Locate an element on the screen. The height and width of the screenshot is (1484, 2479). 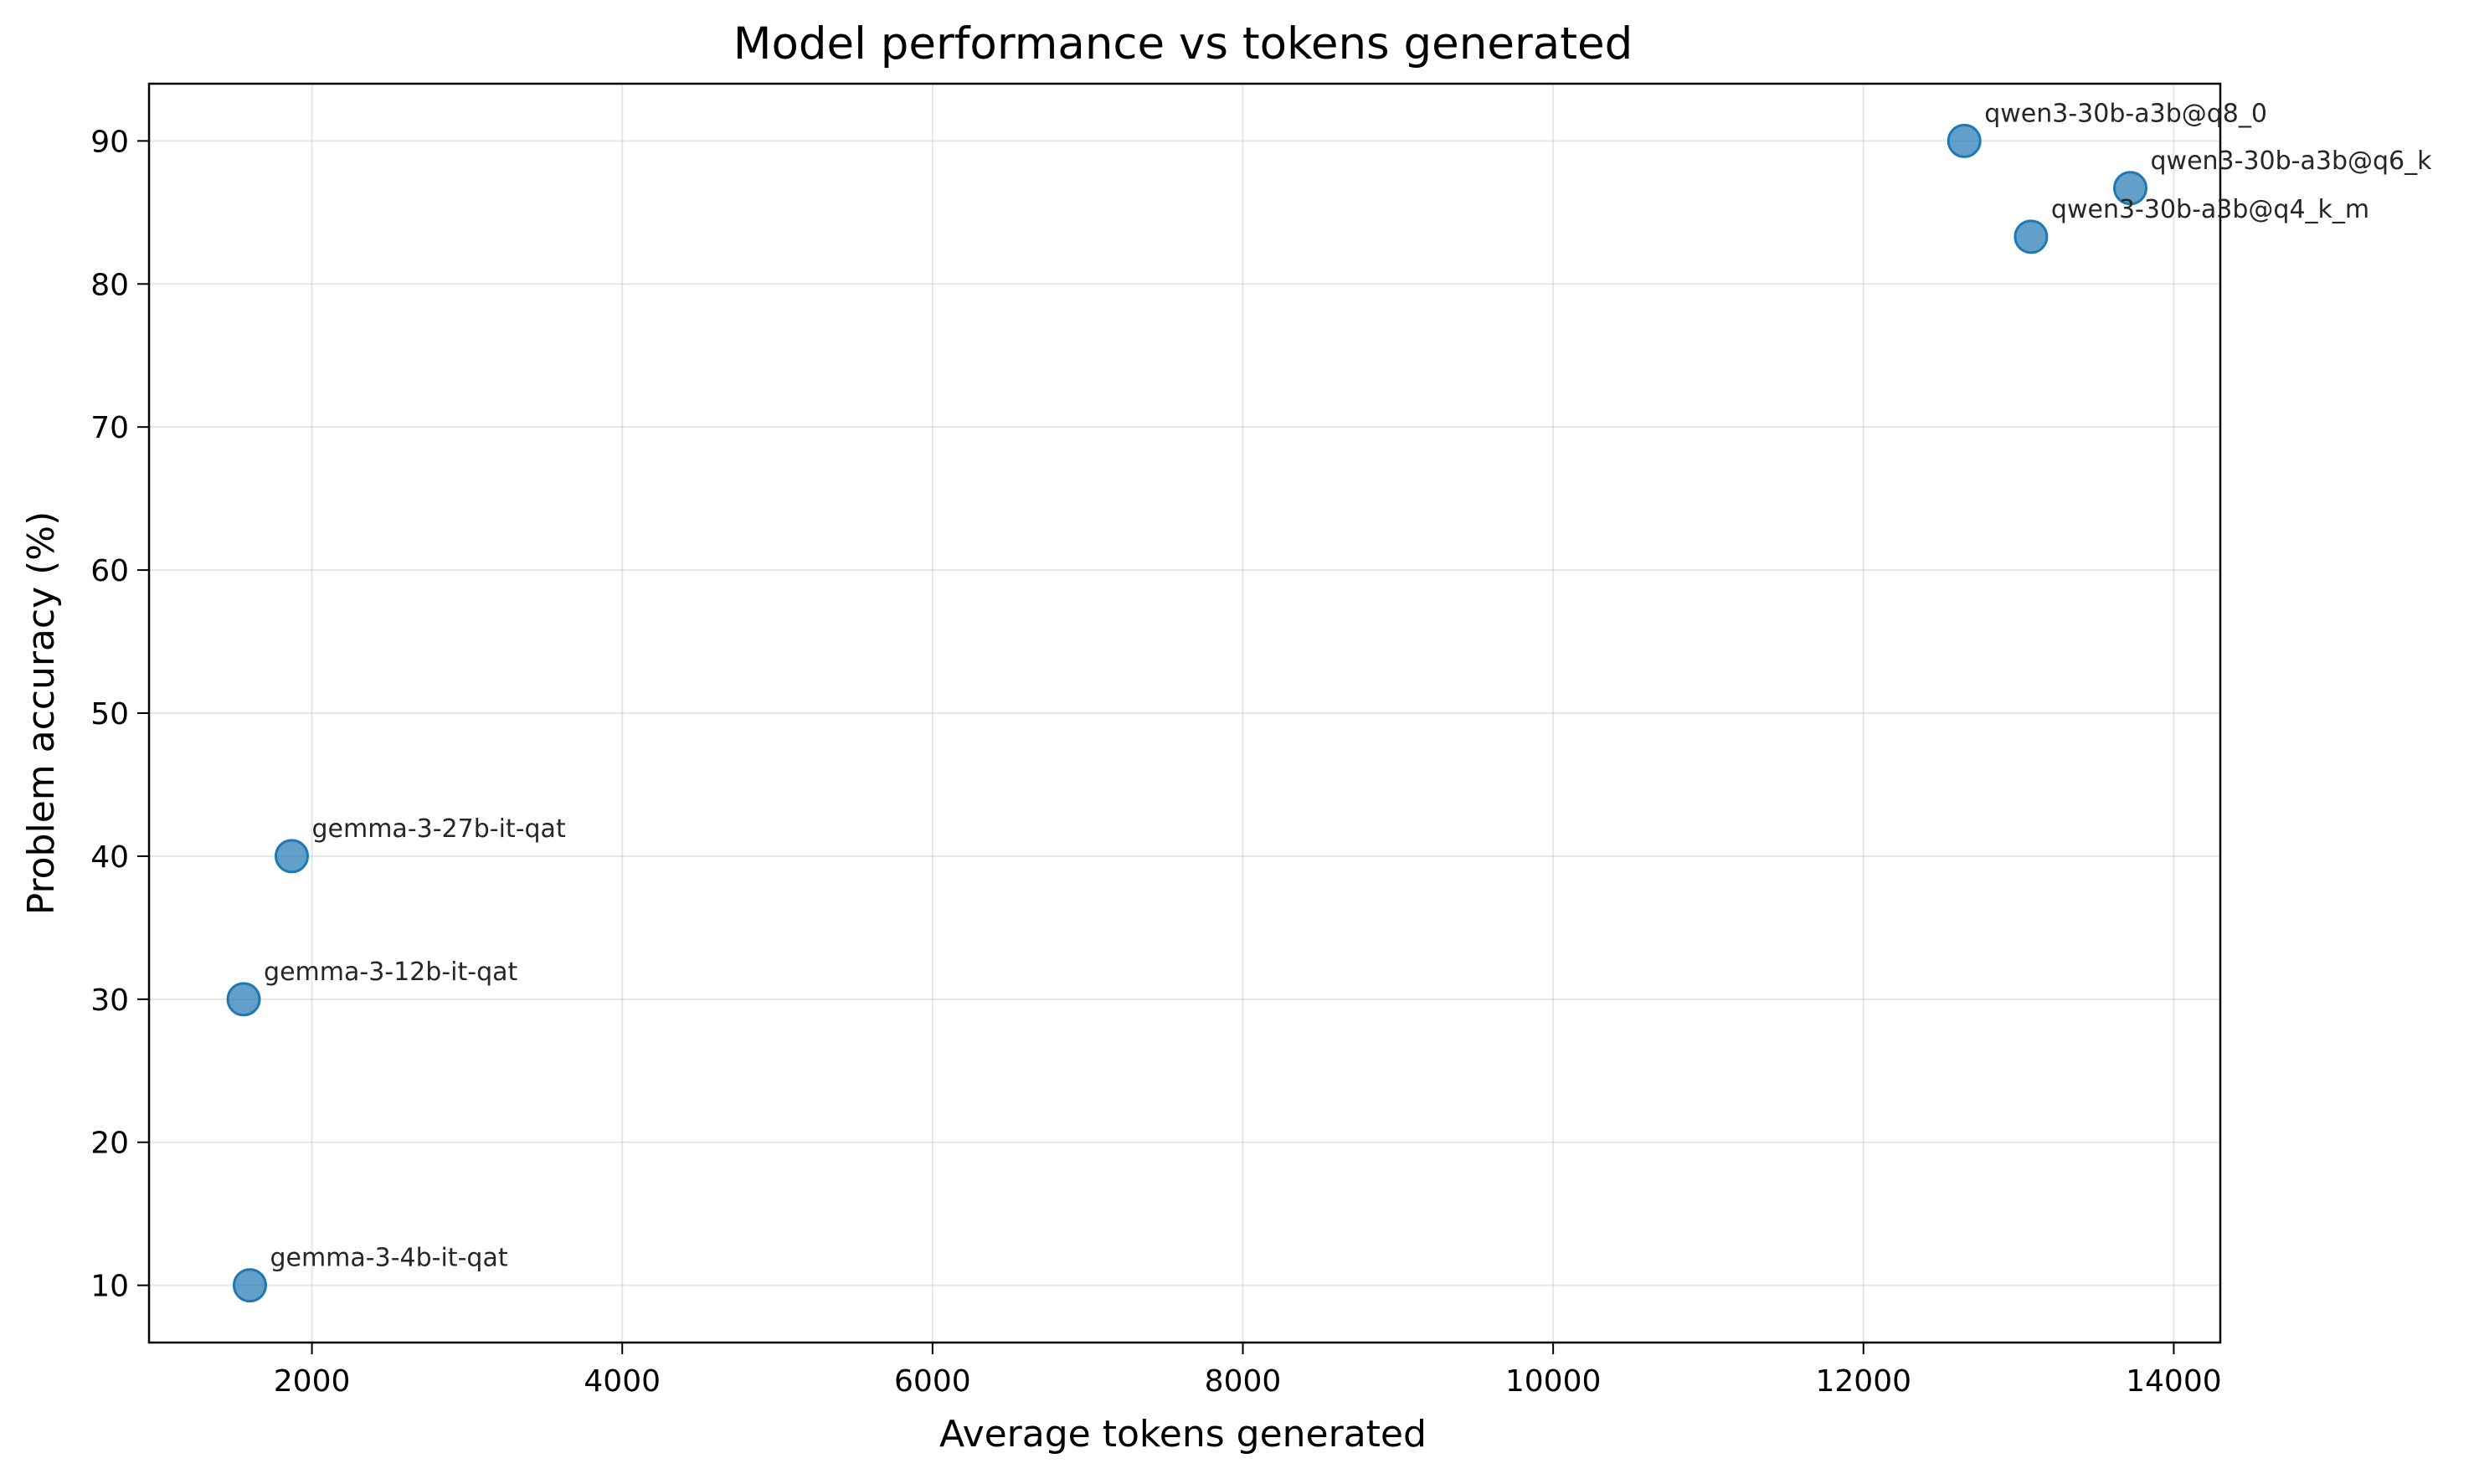
y-axis: 10 20 30 40 50 60 70 80 90 is located at coordinates (119, 715).